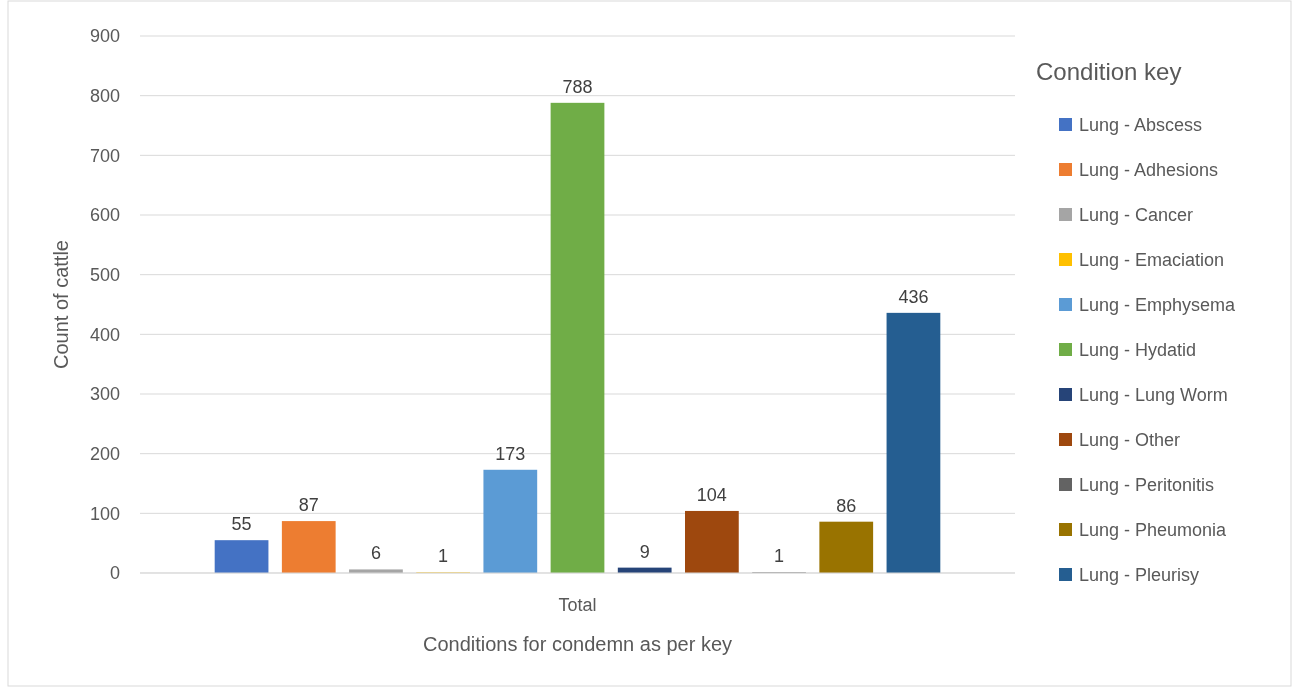 This screenshot has width=1295, height=689. I want to click on y-tick-label: 900, so click(104, 36).